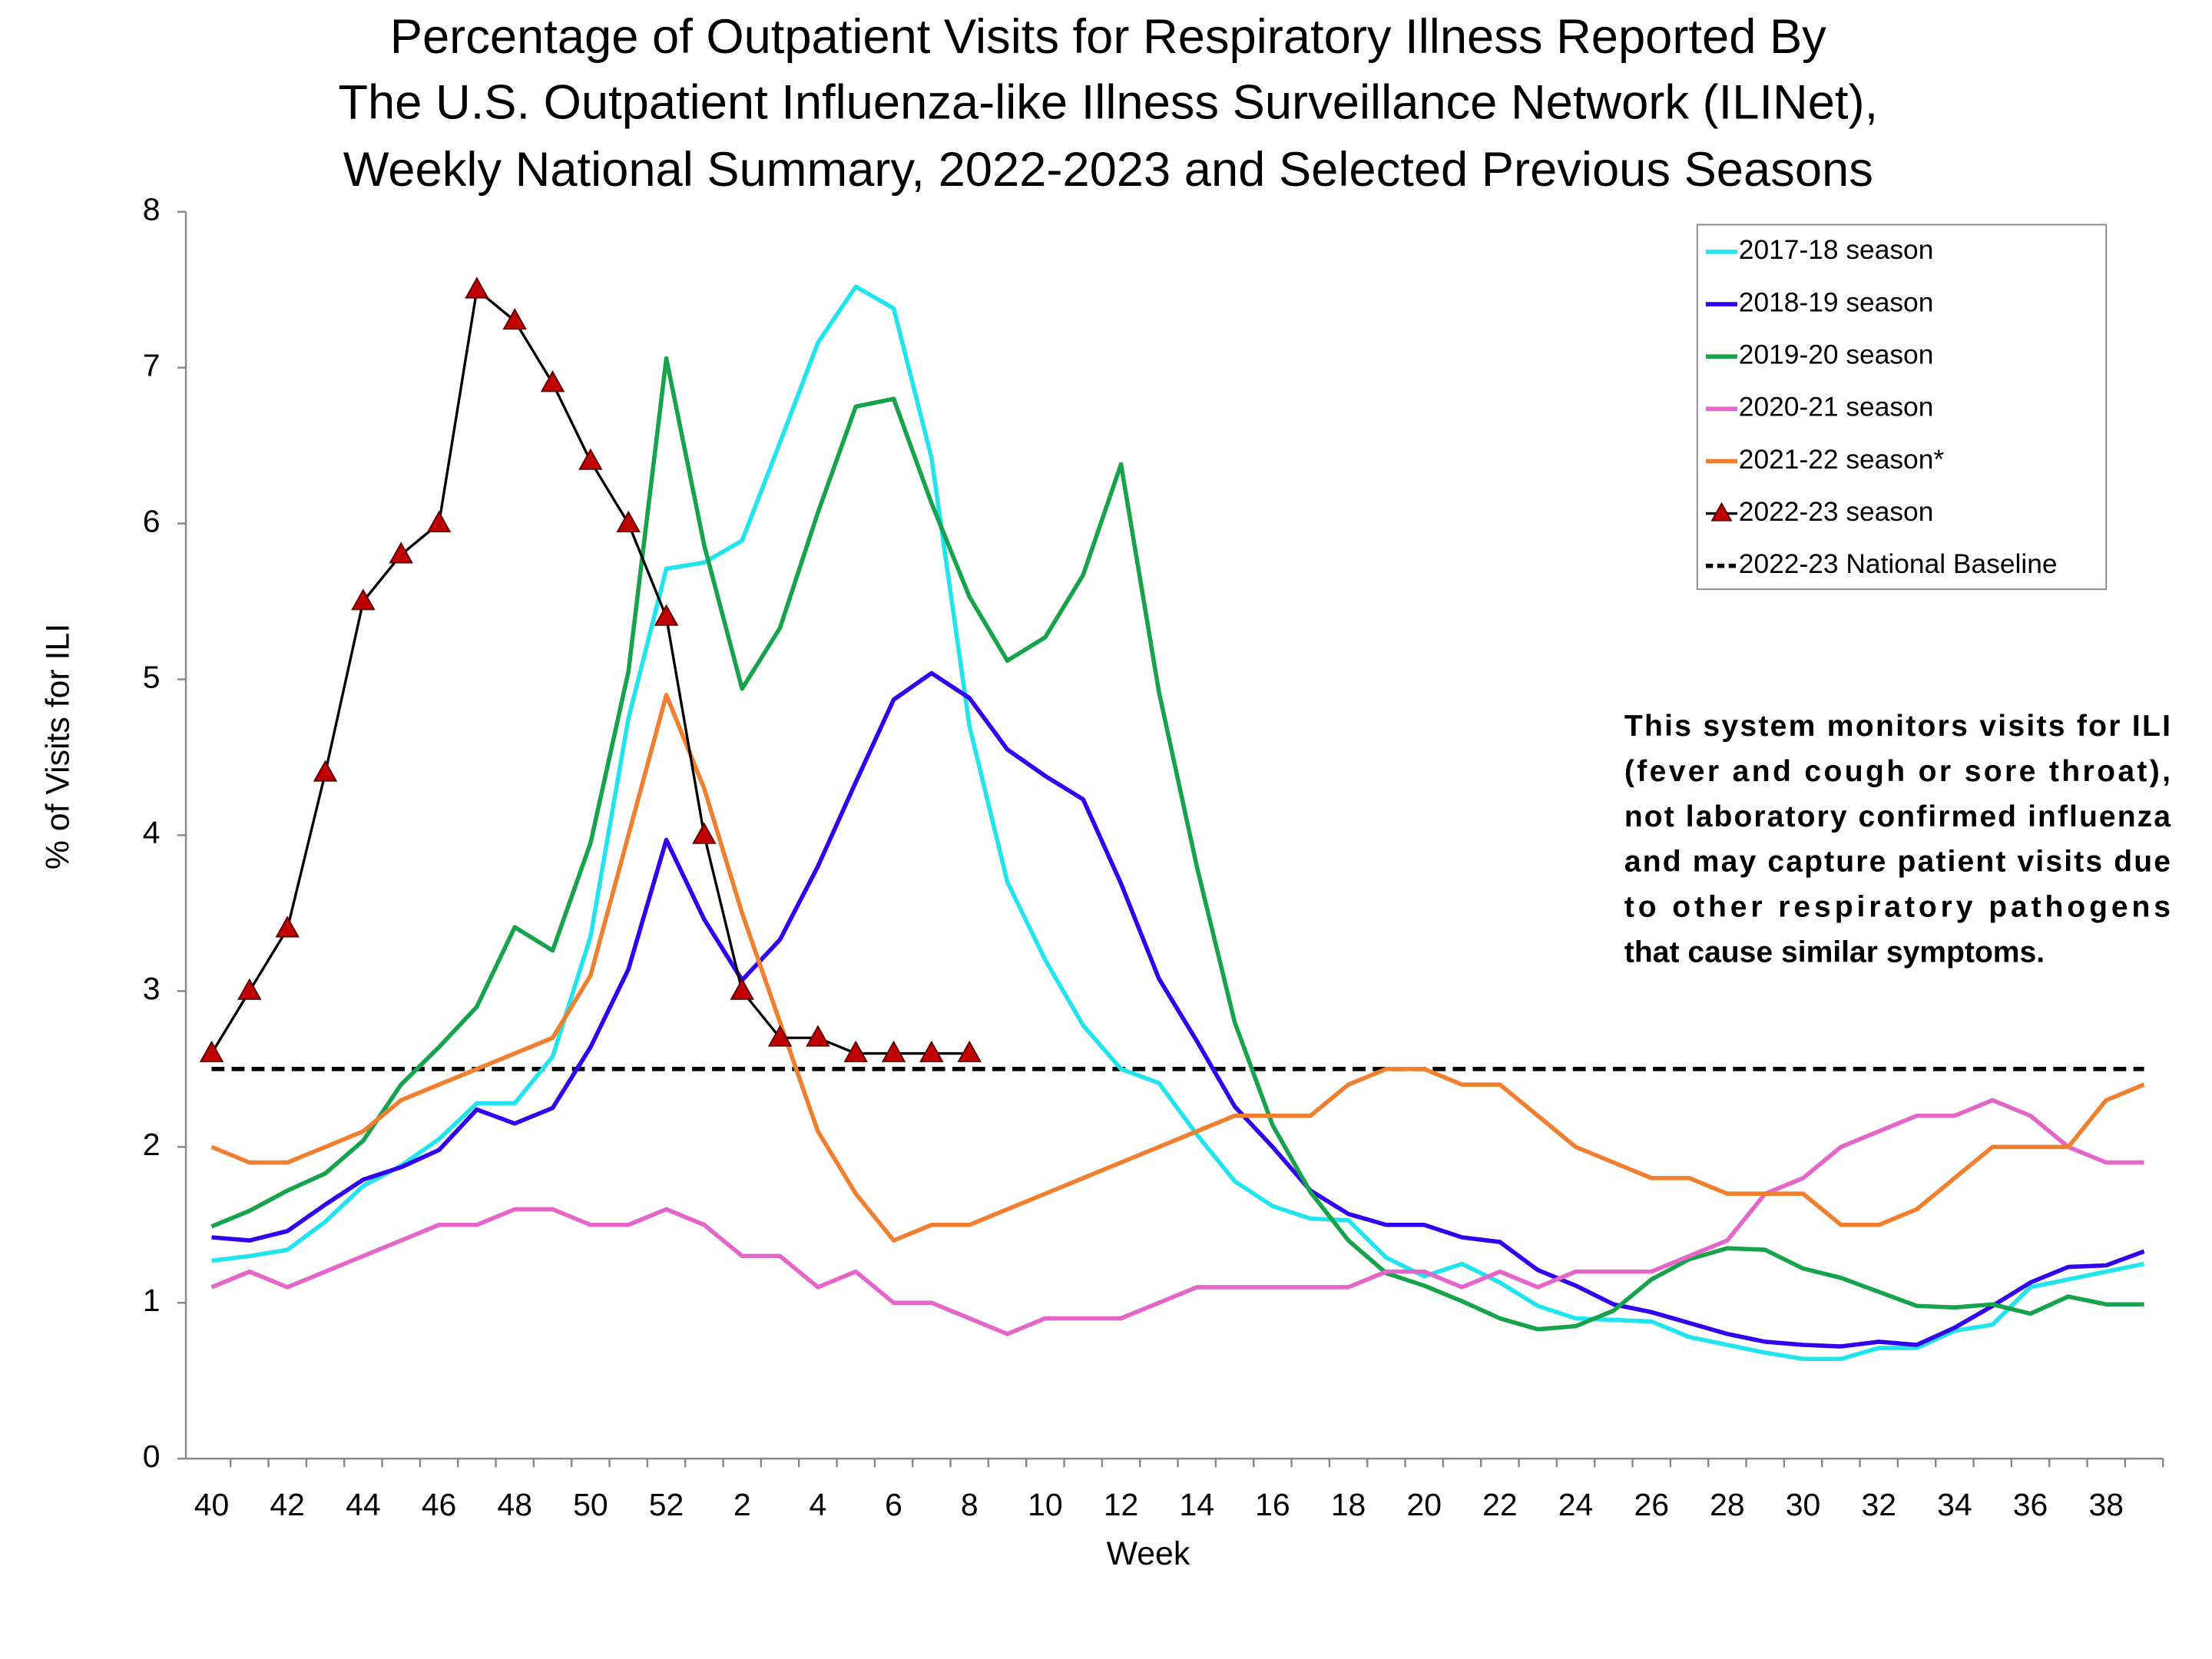 The width and height of the screenshot is (2212, 1659). Describe the element at coordinates (817, 1505) in the screenshot. I see `x-tick-label: 4` at that location.